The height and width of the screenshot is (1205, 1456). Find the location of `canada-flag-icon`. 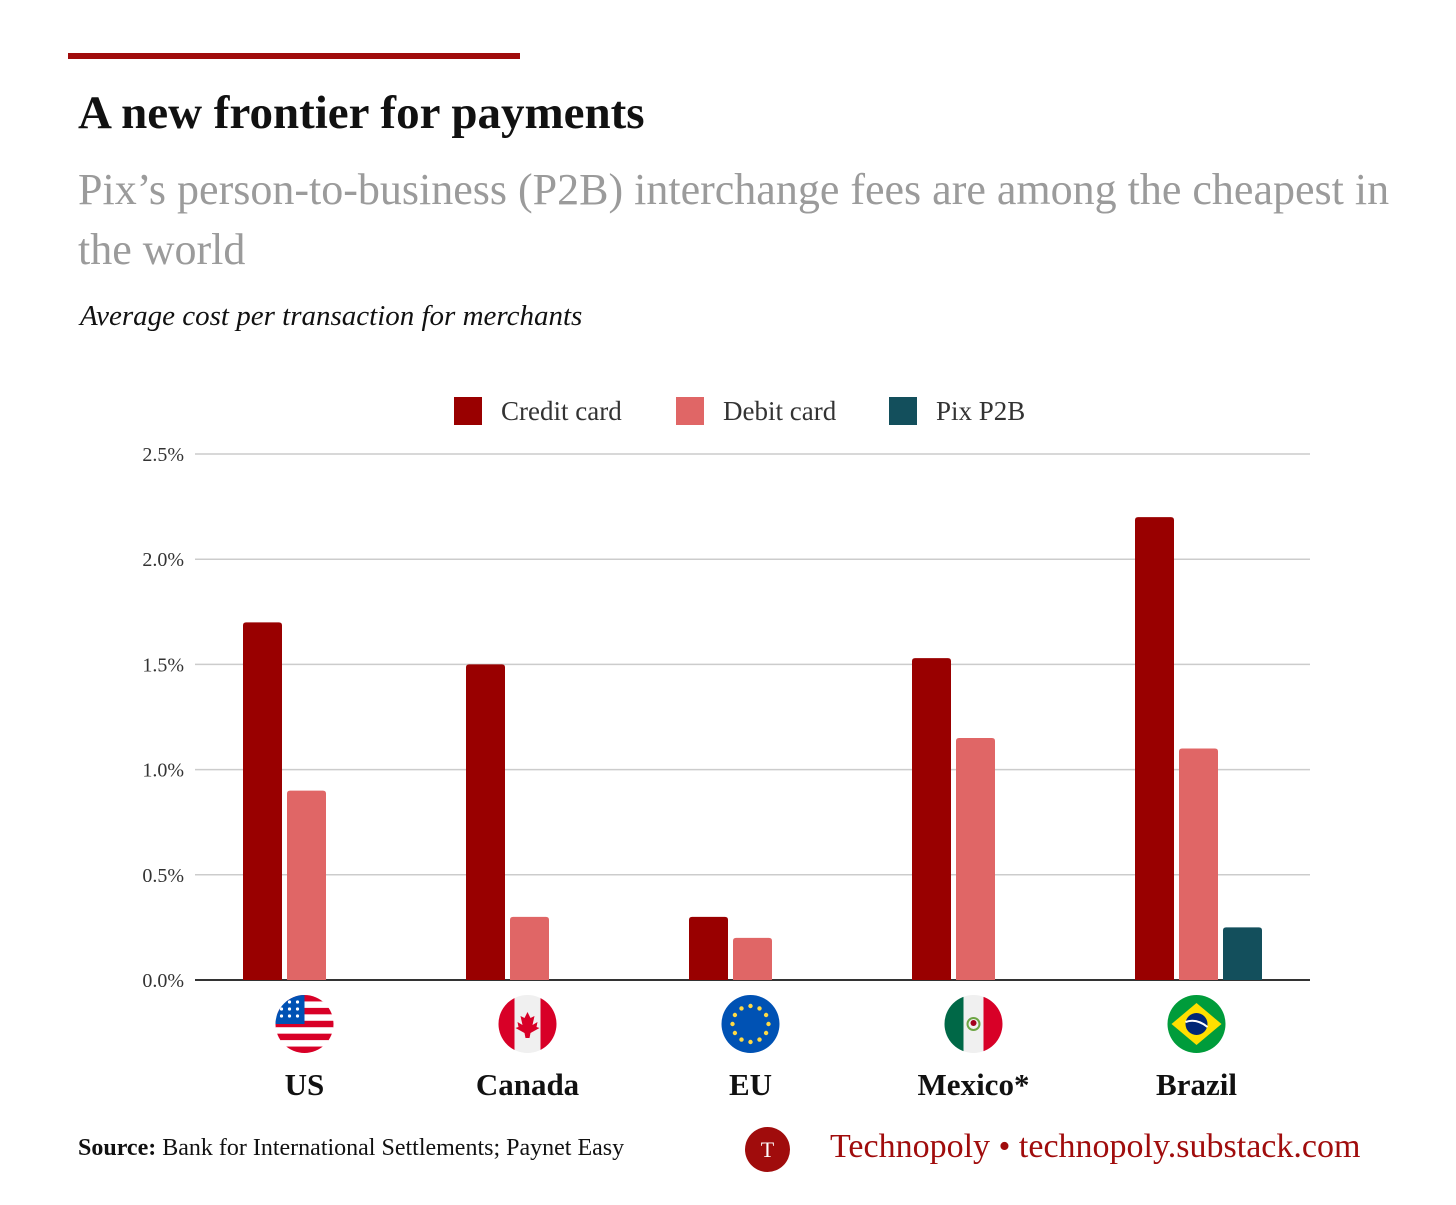

canada-flag-icon is located at coordinates (527, 1024).